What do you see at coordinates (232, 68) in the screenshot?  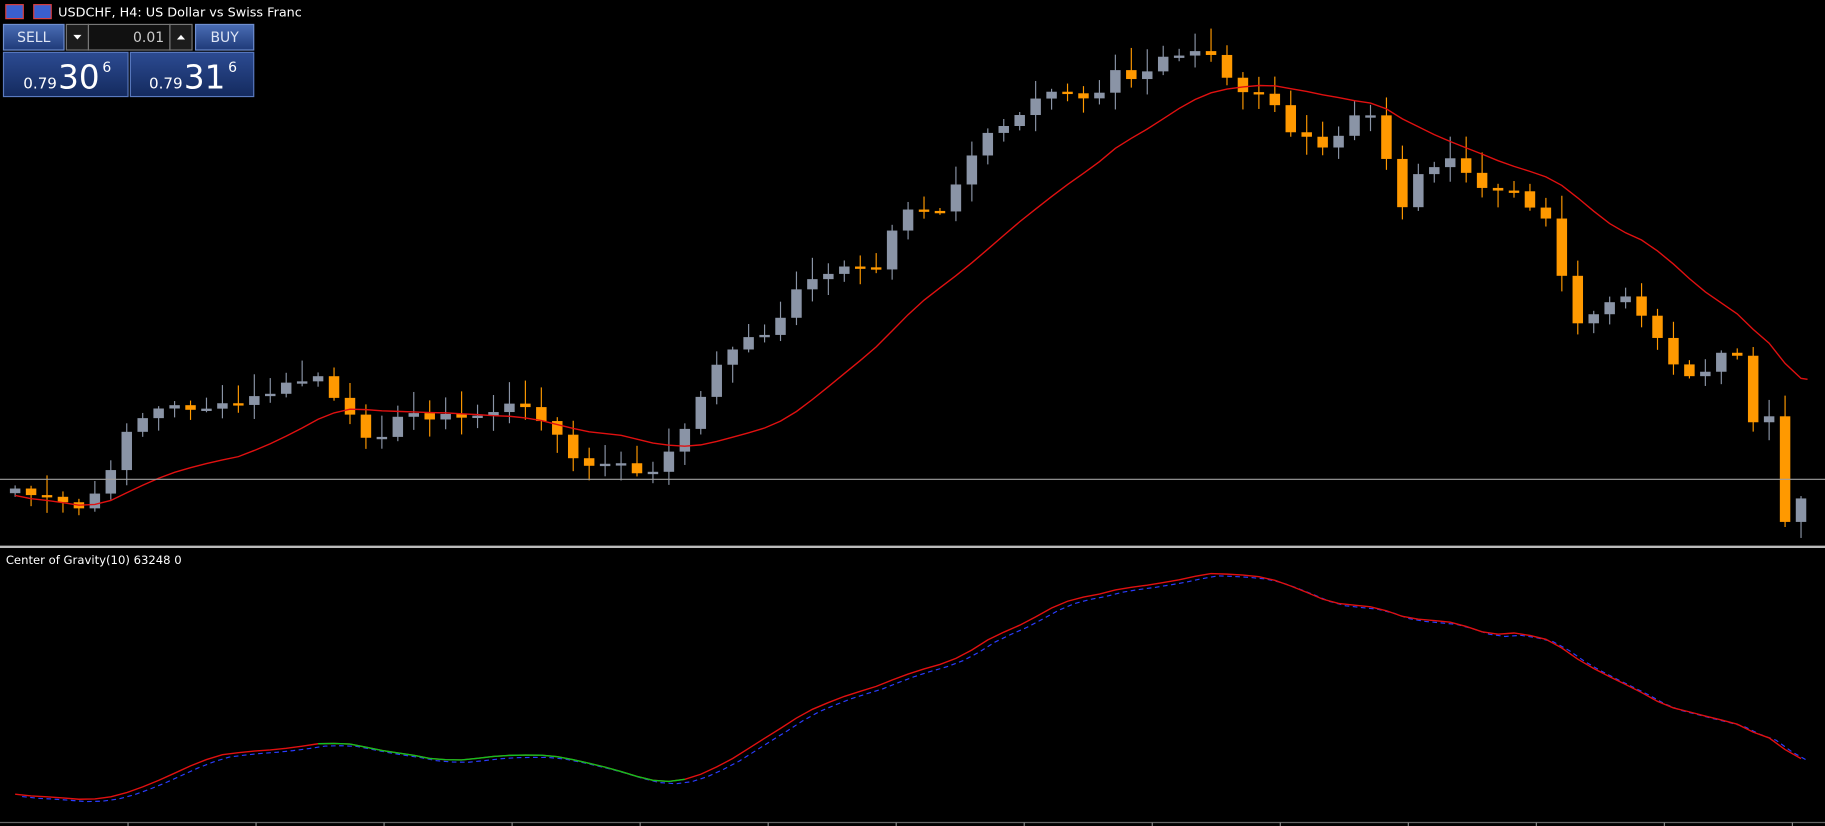 I see `ask-small: 6` at bounding box center [232, 68].